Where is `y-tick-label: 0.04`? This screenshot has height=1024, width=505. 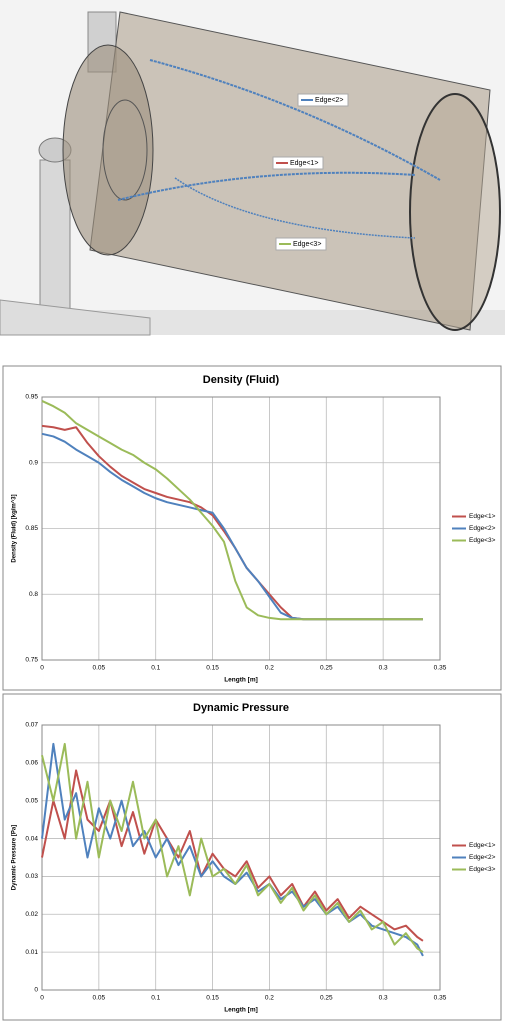
y-tick-label: 0.04 is located at coordinates (31, 838).